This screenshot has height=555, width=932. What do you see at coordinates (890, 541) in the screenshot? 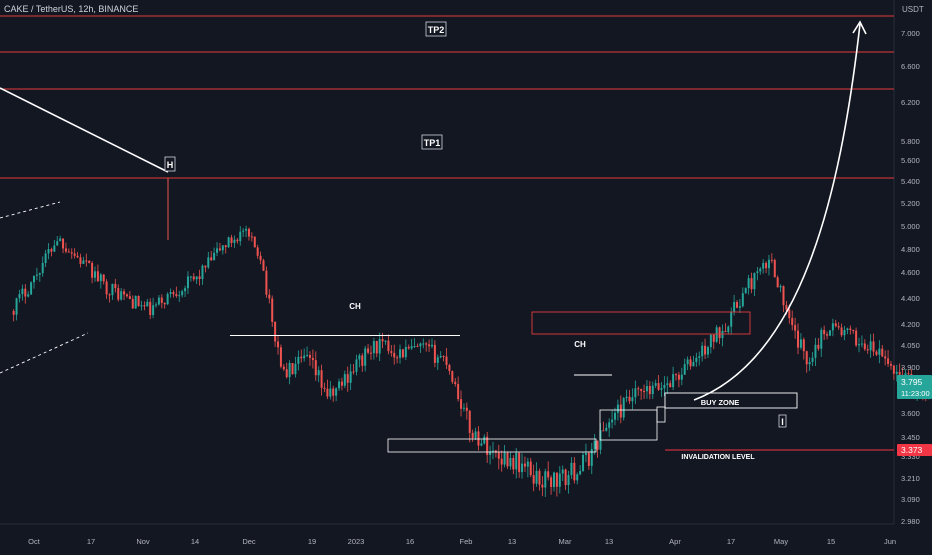
I see `time-tick-label: Jun` at bounding box center [890, 541].